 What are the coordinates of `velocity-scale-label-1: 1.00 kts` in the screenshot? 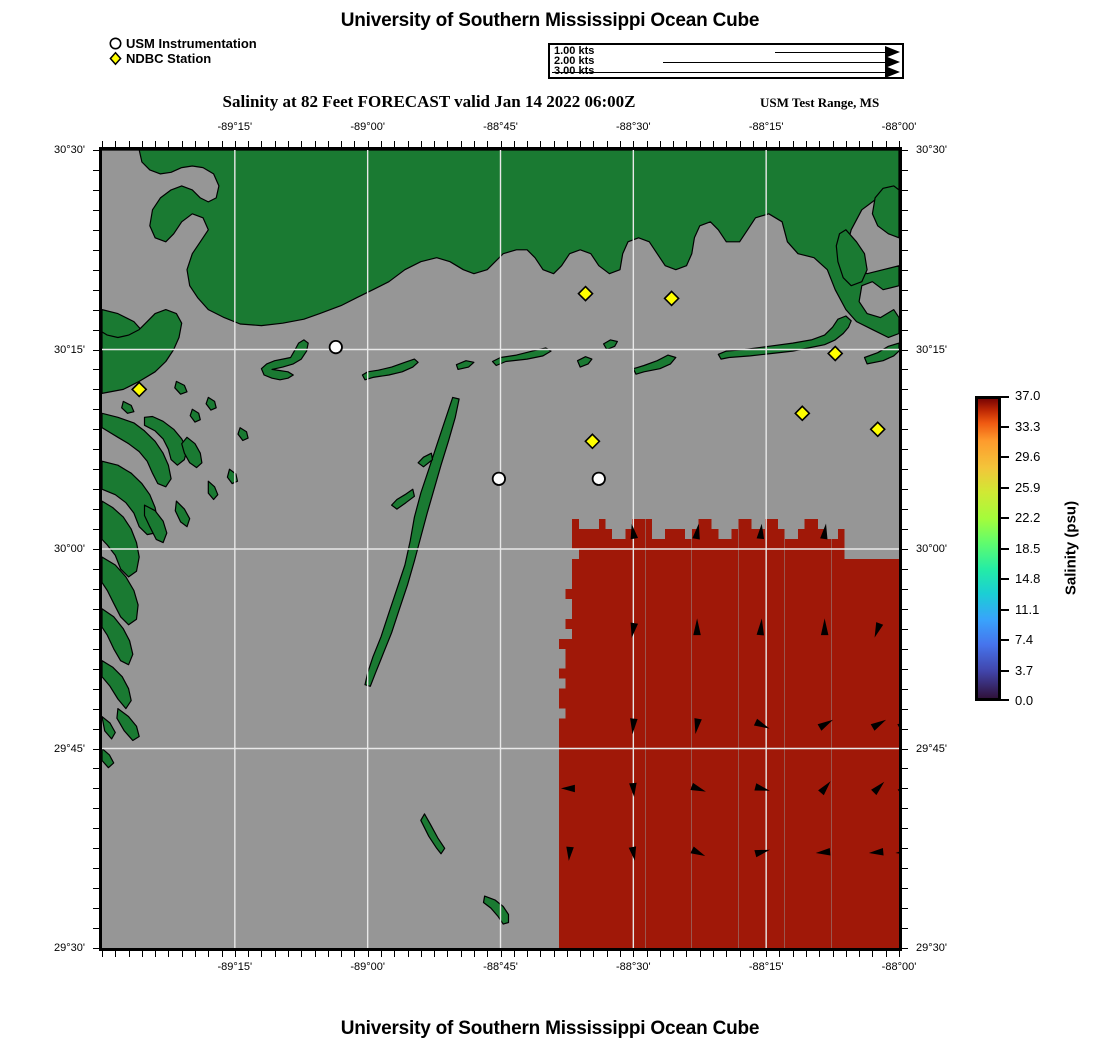 It's located at (574, 51).